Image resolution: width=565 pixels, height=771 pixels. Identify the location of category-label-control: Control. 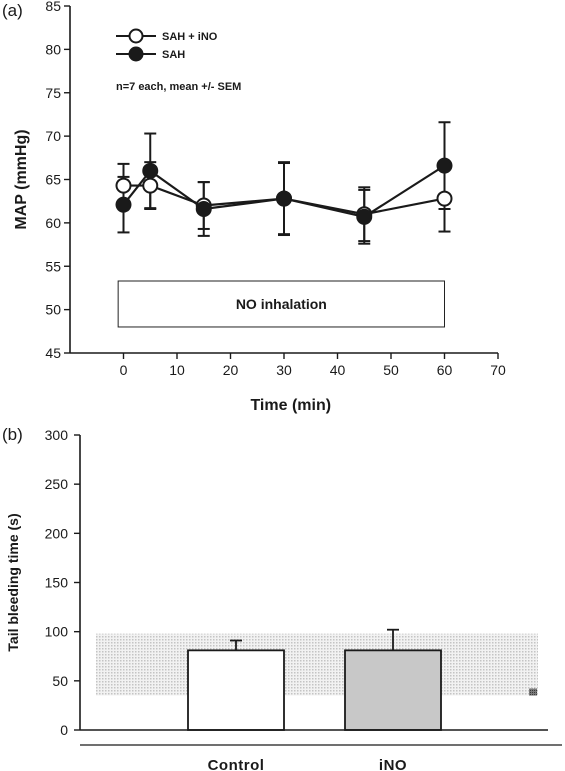
(236, 764).